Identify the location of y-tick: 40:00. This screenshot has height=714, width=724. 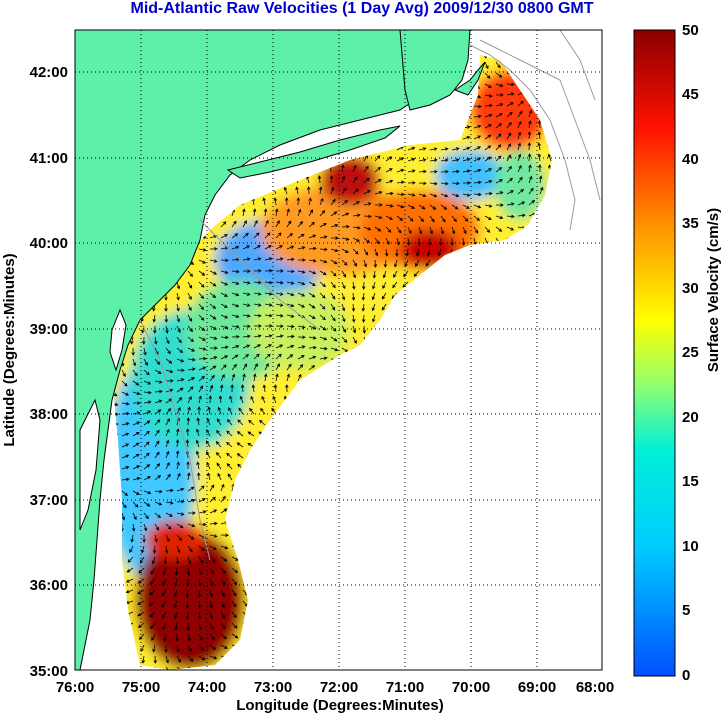
(49, 243).